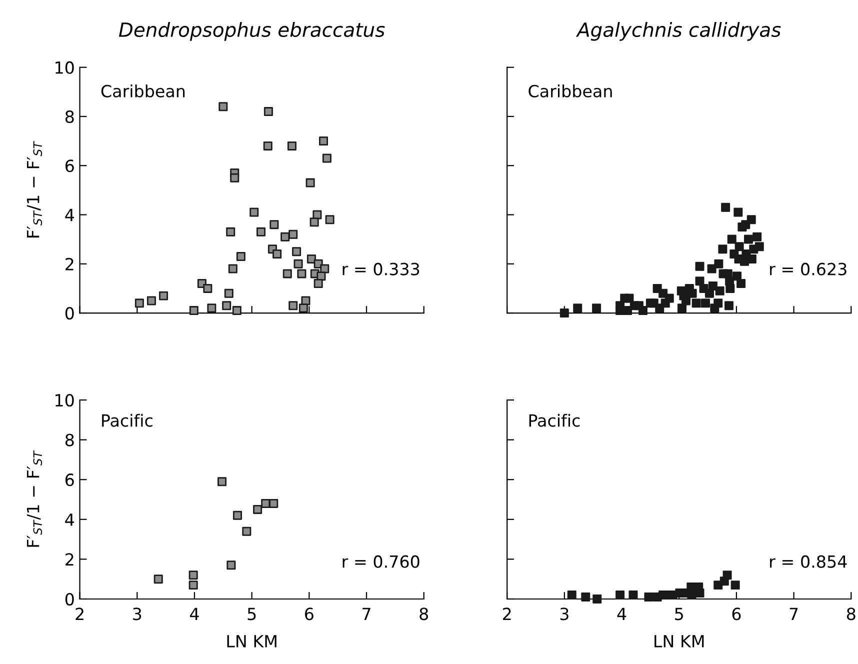  I want to click on annotation: r = 0.333, so click(381, 269).